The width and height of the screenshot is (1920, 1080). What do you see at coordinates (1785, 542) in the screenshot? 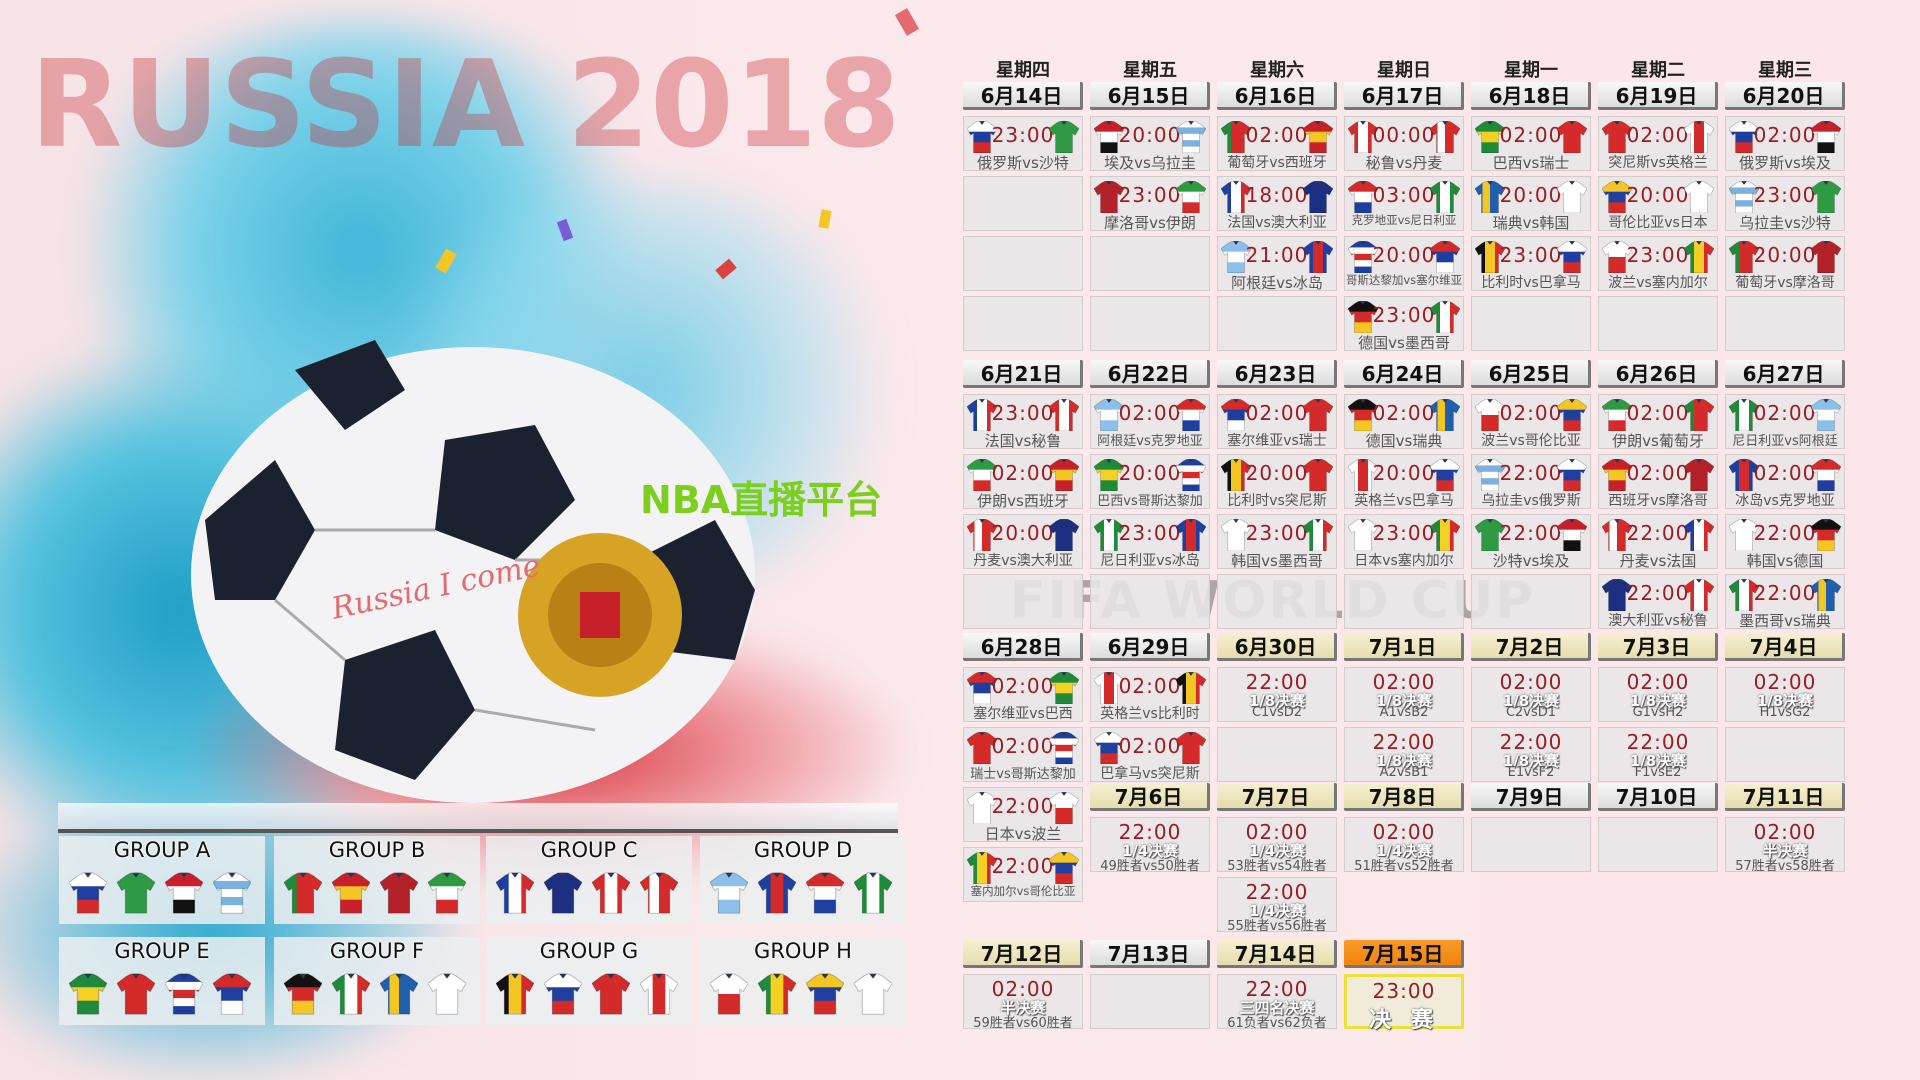
I see `match-cell: 22:00 韩国vs德国` at bounding box center [1785, 542].